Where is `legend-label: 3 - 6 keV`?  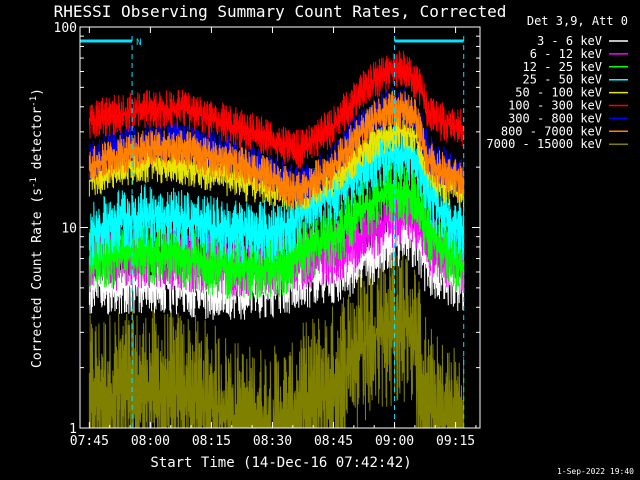
legend-label: 3 - 6 keV is located at coordinates (569, 41).